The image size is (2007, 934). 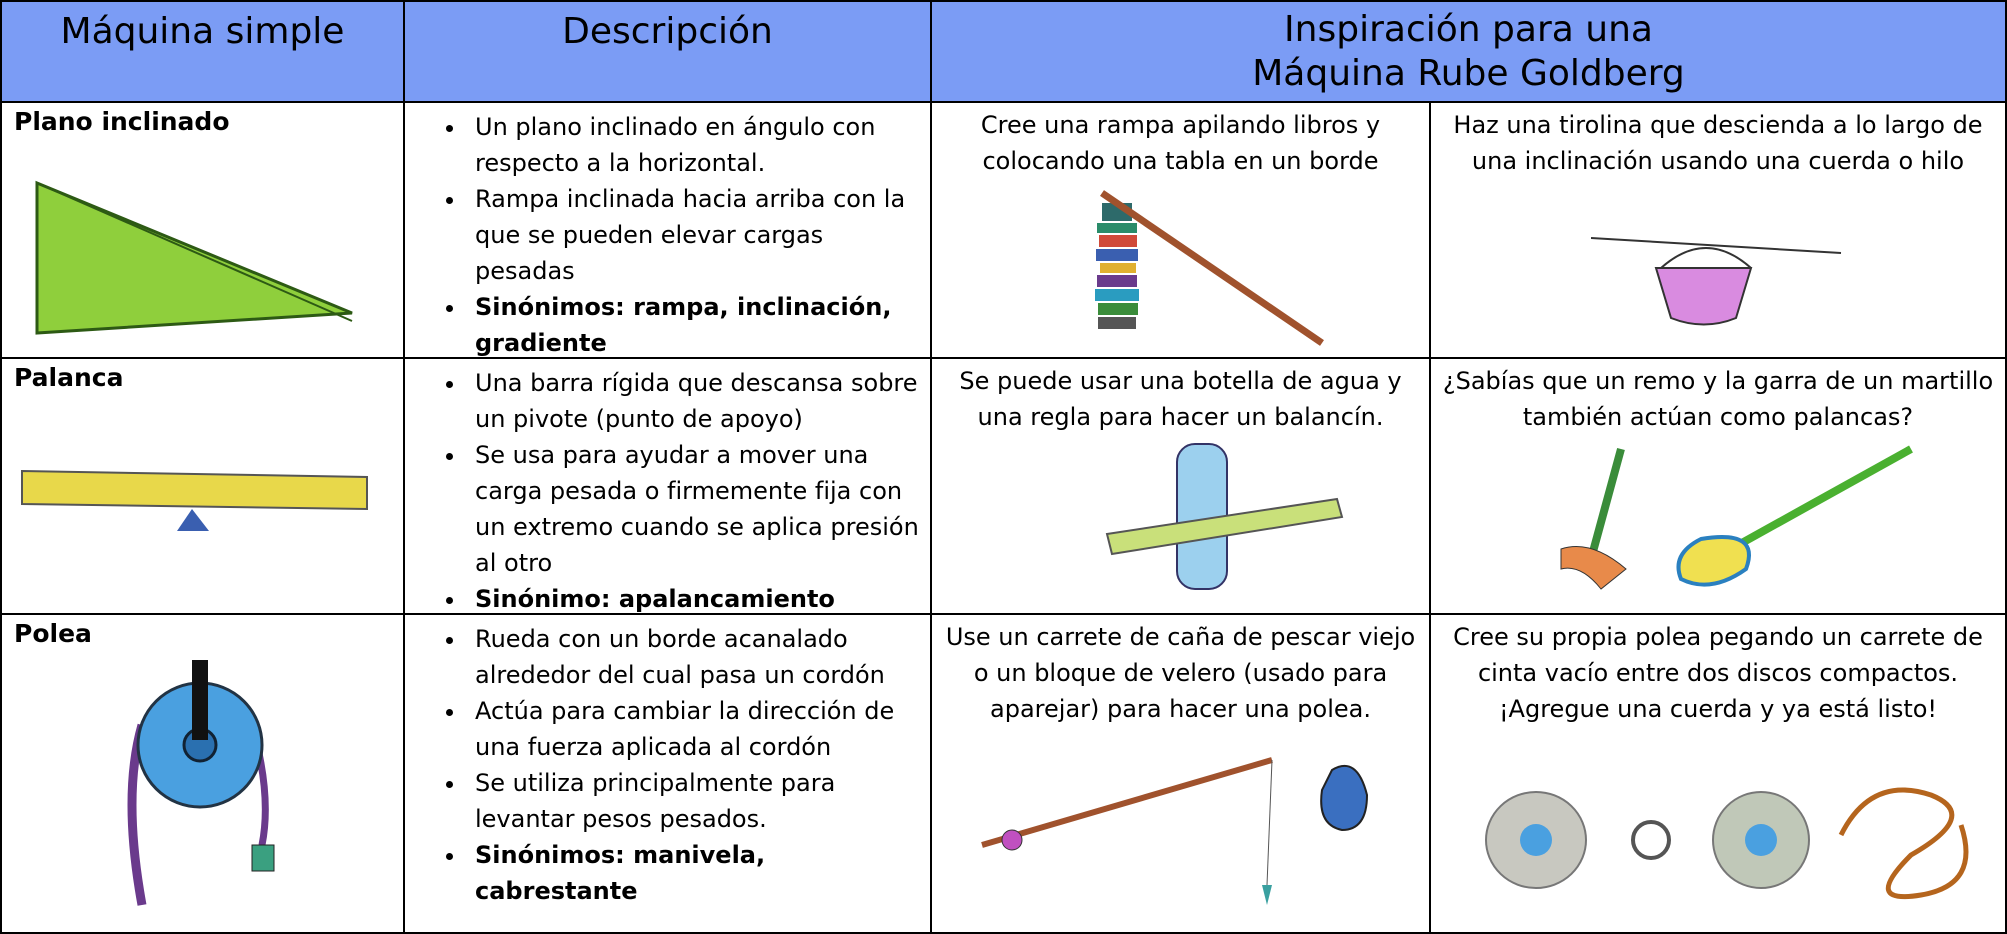 What do you see at coordinates (698, 323) in the screenshot?
I see `bullet: Sinónimos: rampa, inclinación, gradiente` at bounding box center [698, 323].